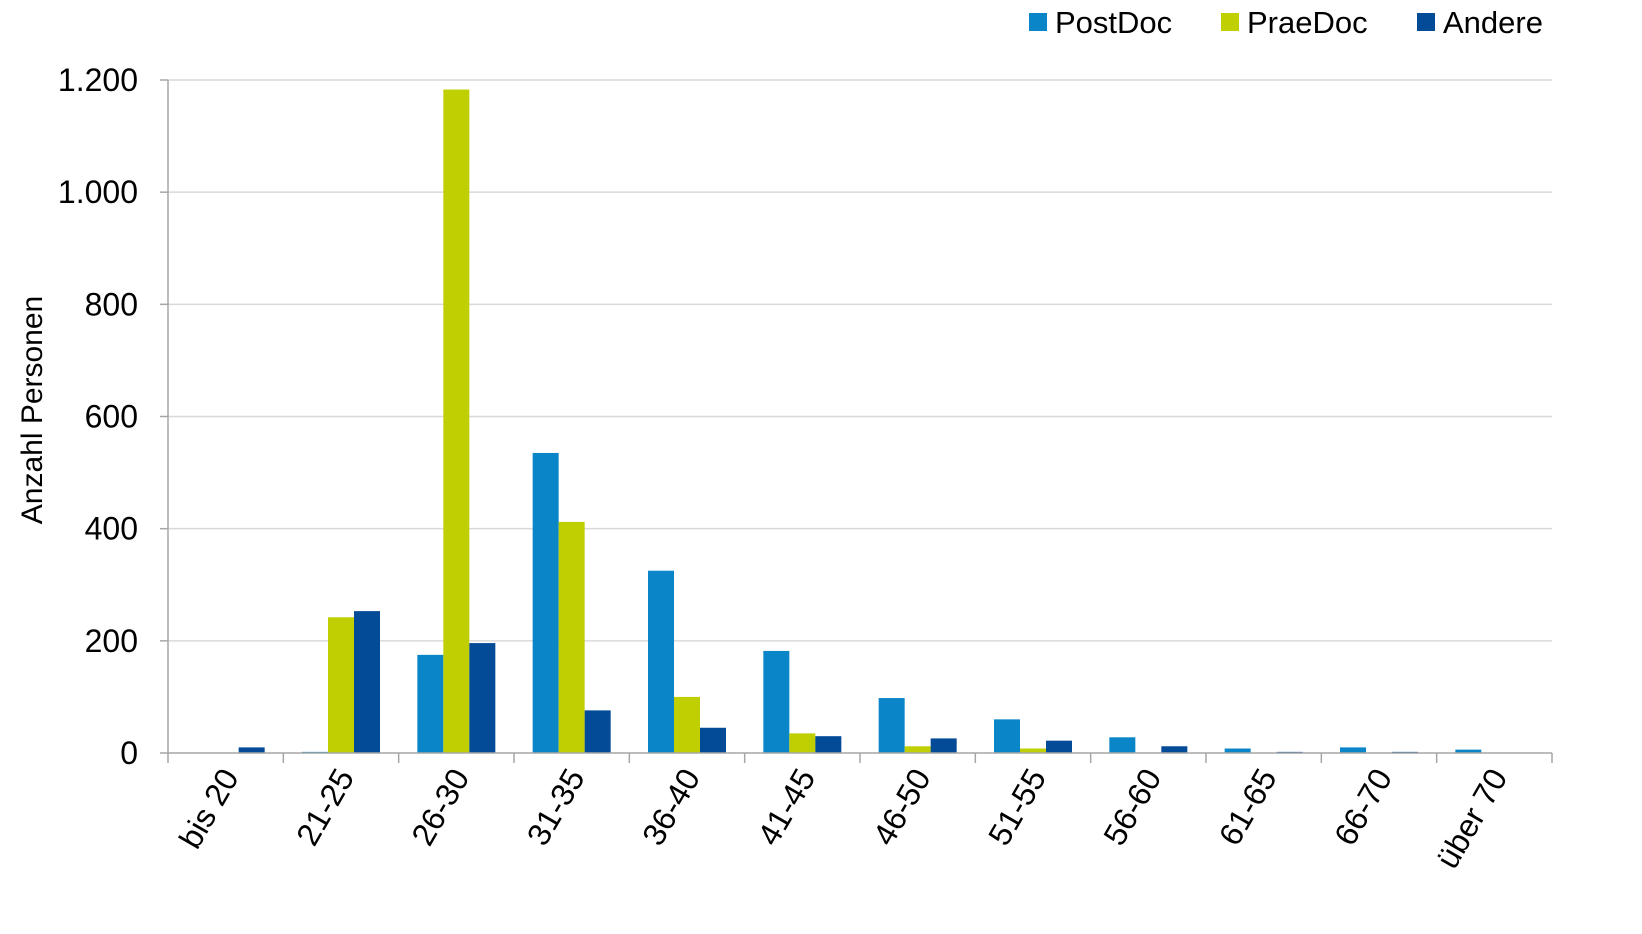 The height and width of the screenshot is (934, 1642). What do you see at coordinates (111, 641) in the screenshot?
I see `y-tick-label-1: 200` at bounding box center [111, 641].